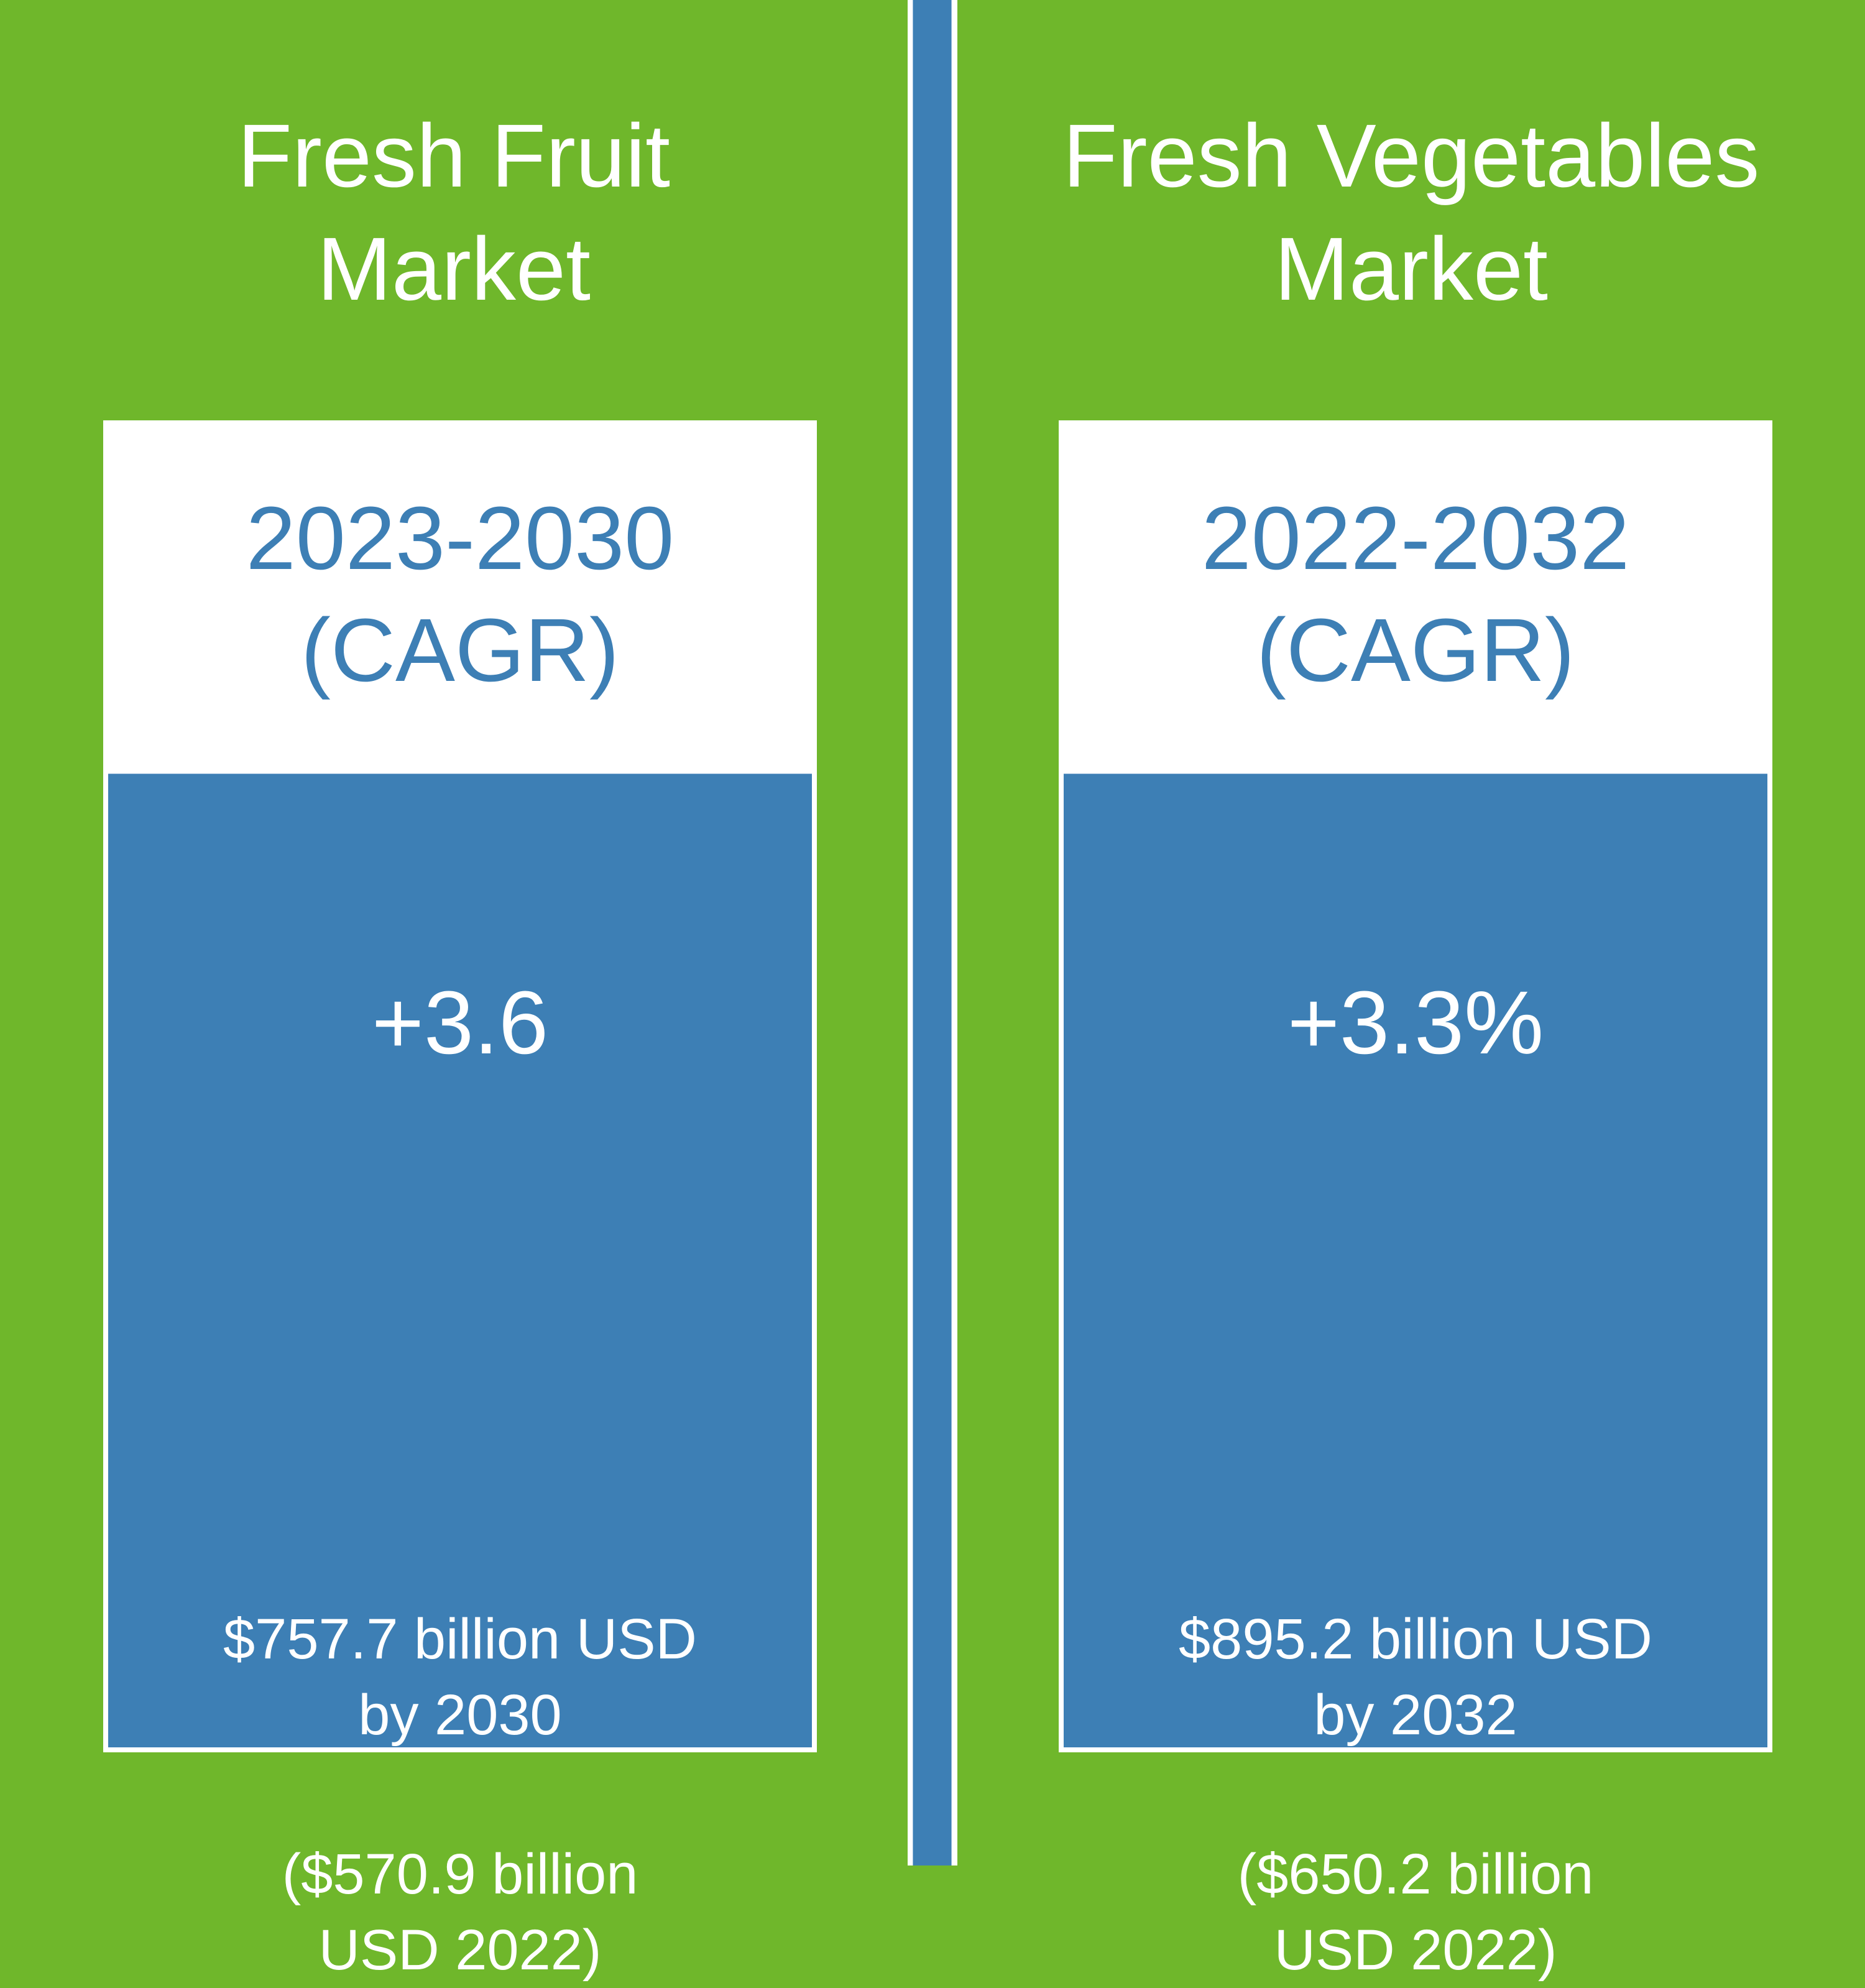 The image size is (1865, 1988). I want to click on title-line-1: Fresh Vegetables, so click(1411, 156).